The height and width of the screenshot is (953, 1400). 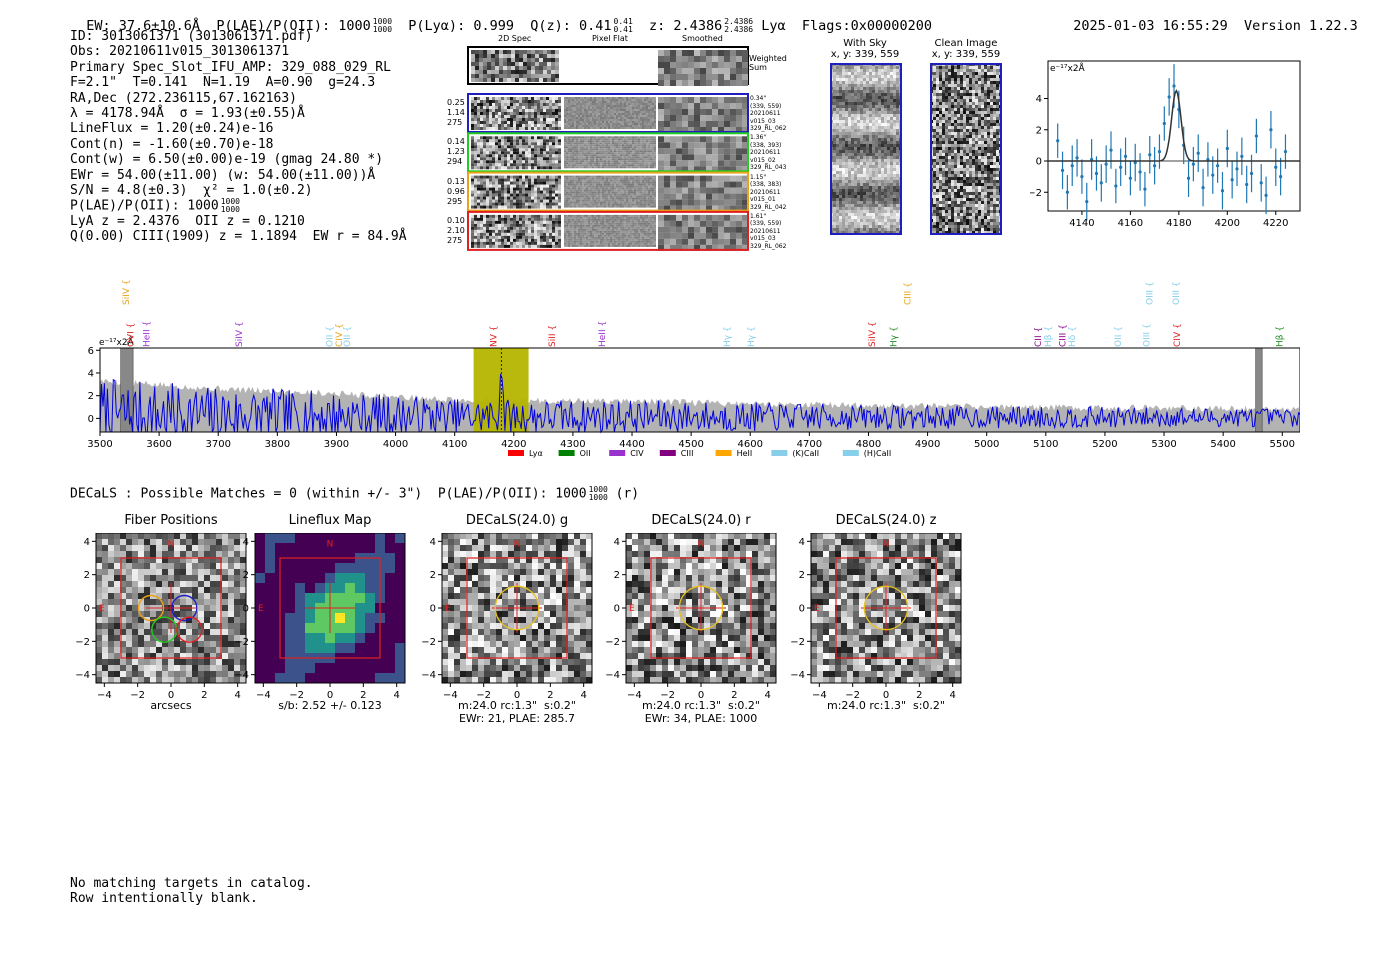 What do you see at coordinates (180, 52) in the screenshot?
I see `info-obs: Obs: 20210611v015_3013061371` at bounding box center [180, 52].